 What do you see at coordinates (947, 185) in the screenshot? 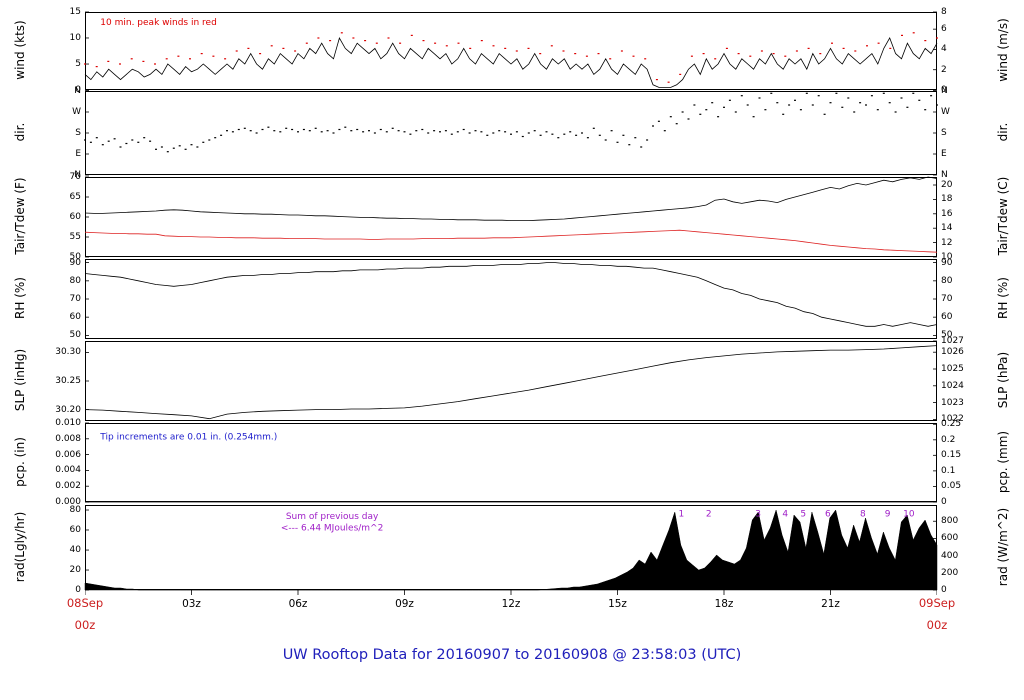
I see `tair-right-tick-label: 20` at bounding box center [947, 185].